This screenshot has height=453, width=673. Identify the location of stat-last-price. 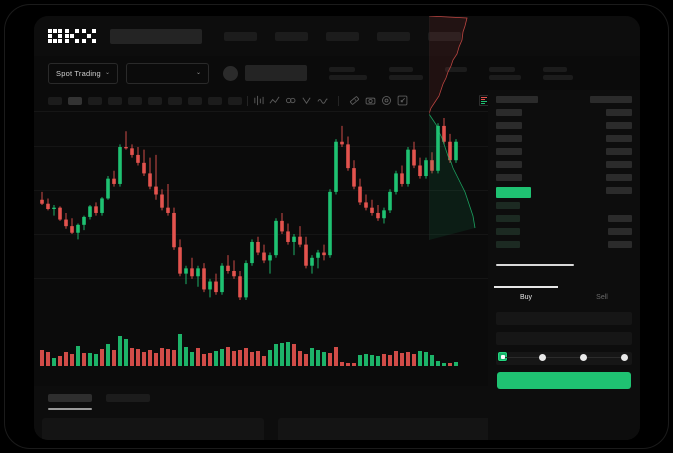
(348, 73).